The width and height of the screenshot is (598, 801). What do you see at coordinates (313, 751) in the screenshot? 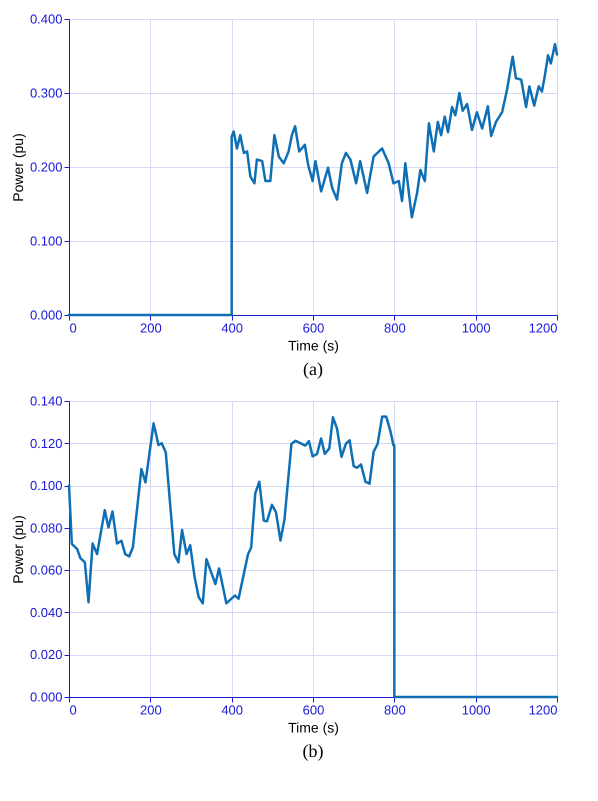
I see `text: (b)` at bounding box center [313, 751].